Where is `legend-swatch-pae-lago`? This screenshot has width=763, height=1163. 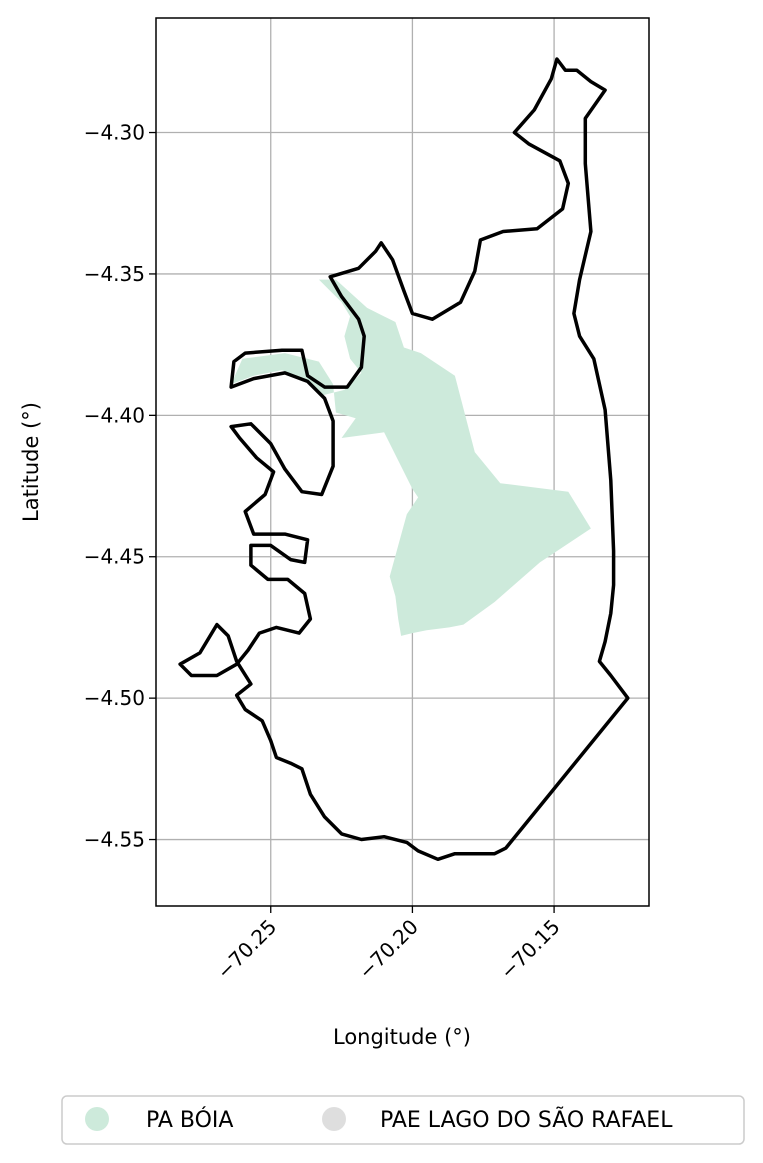
legend-swatch-pae-lago is located at coordinates (334, 1119).